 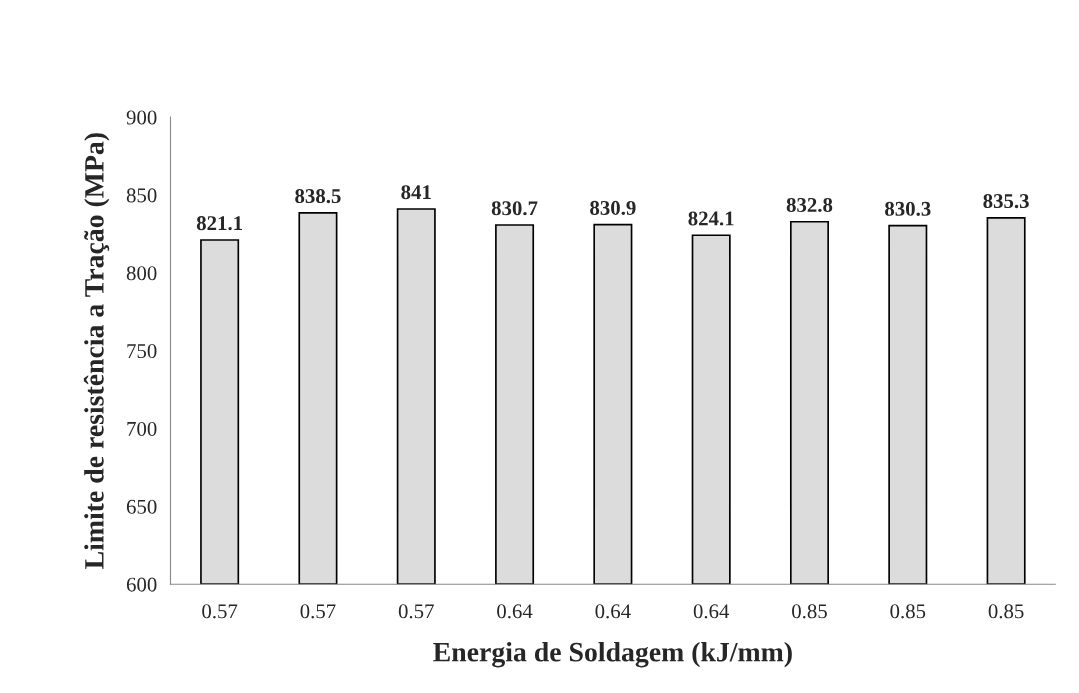 I want to click on y-tick-label: 750, so click(x=142, y=351).